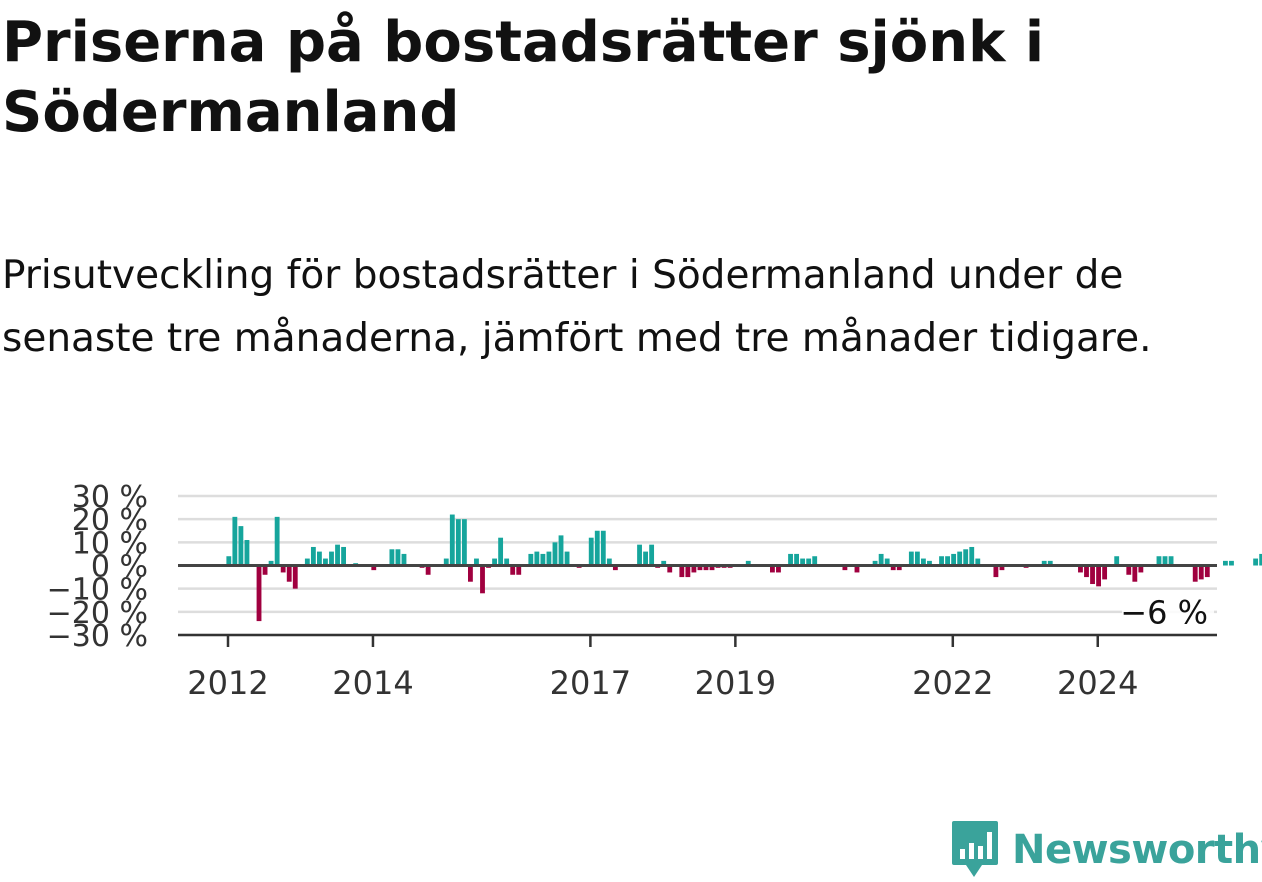 This screenshot has height=882, width=1262. I want to click on bars, so click(744, 568).